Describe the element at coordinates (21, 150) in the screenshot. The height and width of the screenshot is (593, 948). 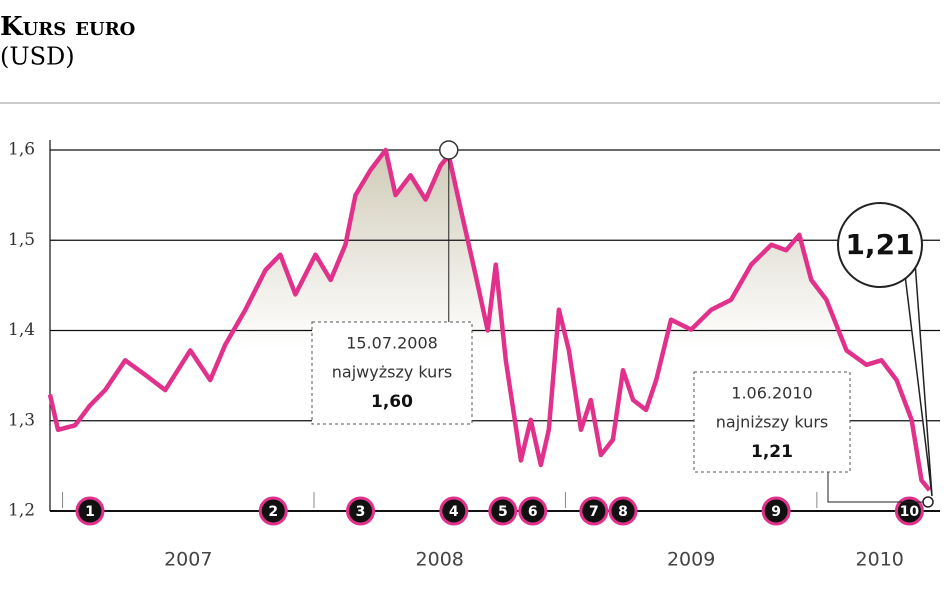
I see `y-tick-label: 1,6` at that location.